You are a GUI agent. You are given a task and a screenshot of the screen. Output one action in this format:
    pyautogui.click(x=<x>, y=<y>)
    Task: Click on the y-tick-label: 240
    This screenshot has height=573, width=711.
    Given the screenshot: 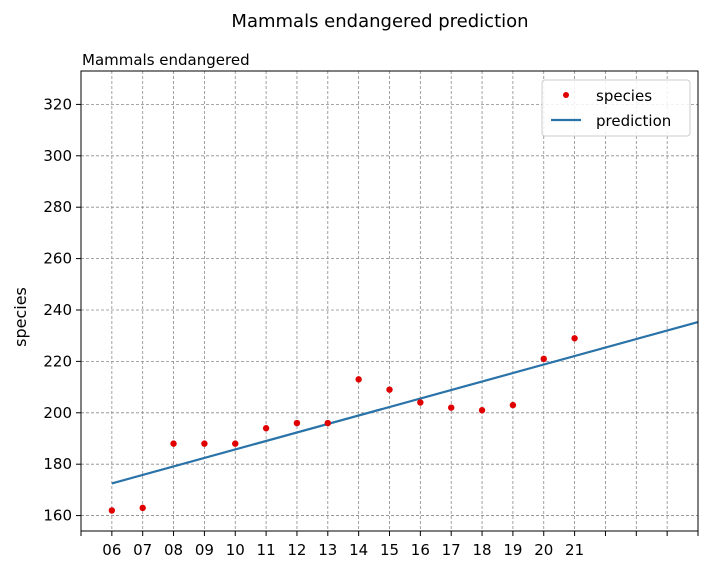 What is the action you would take?
    pyautogui.click(x=57, y=310)
    